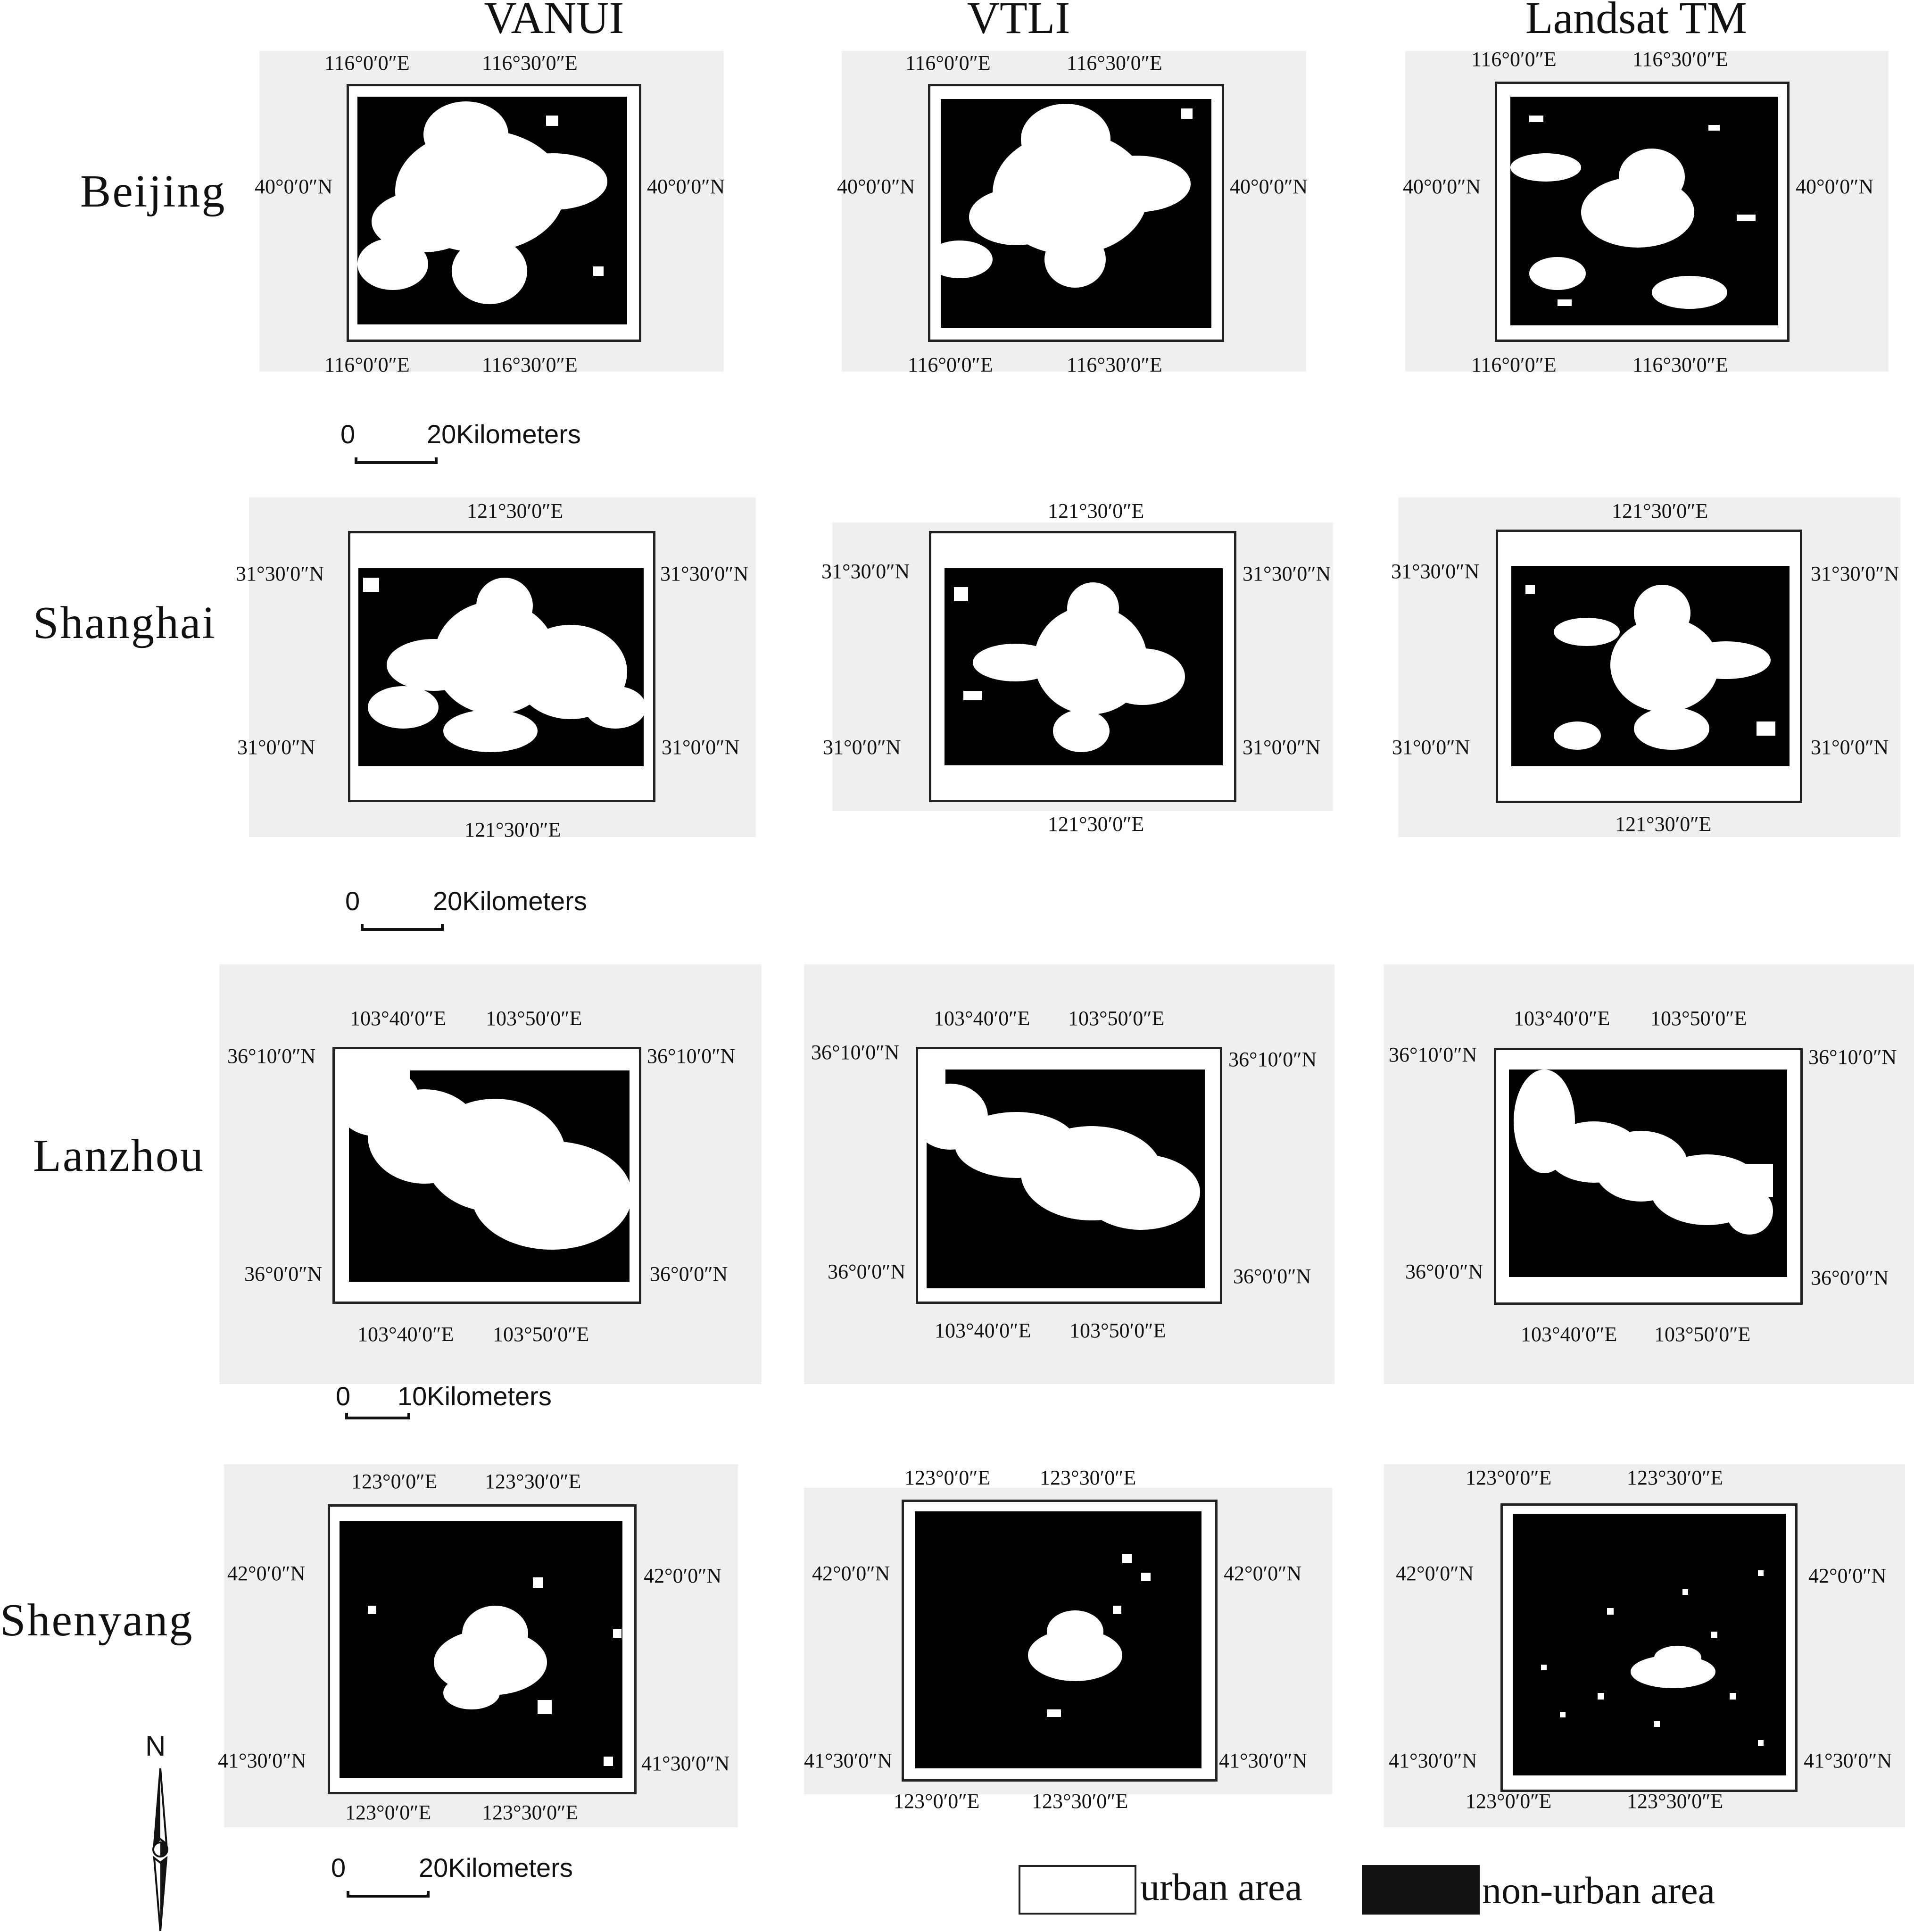 Image resolution: width=1914 pixels, height=1932 pixels. What do you see at coordinates (501, 667) in the screenshot?
I see `urban-map-shanghai-vanui` at bounding box center [501, 667].